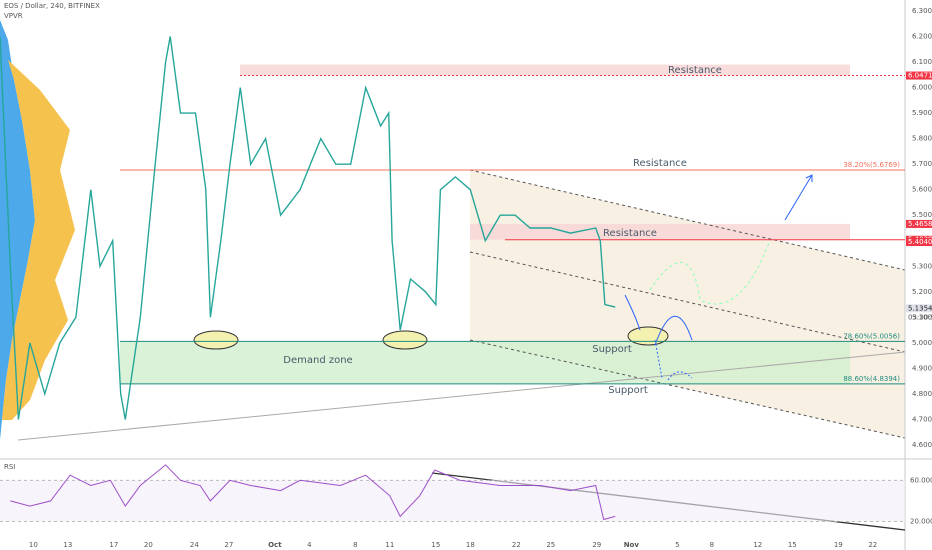 The width and height of the screenshot is (932, 550). Describe the element at coordinates (317, 360) in the screenshot. I see `annotation: Demand zone` at that location.